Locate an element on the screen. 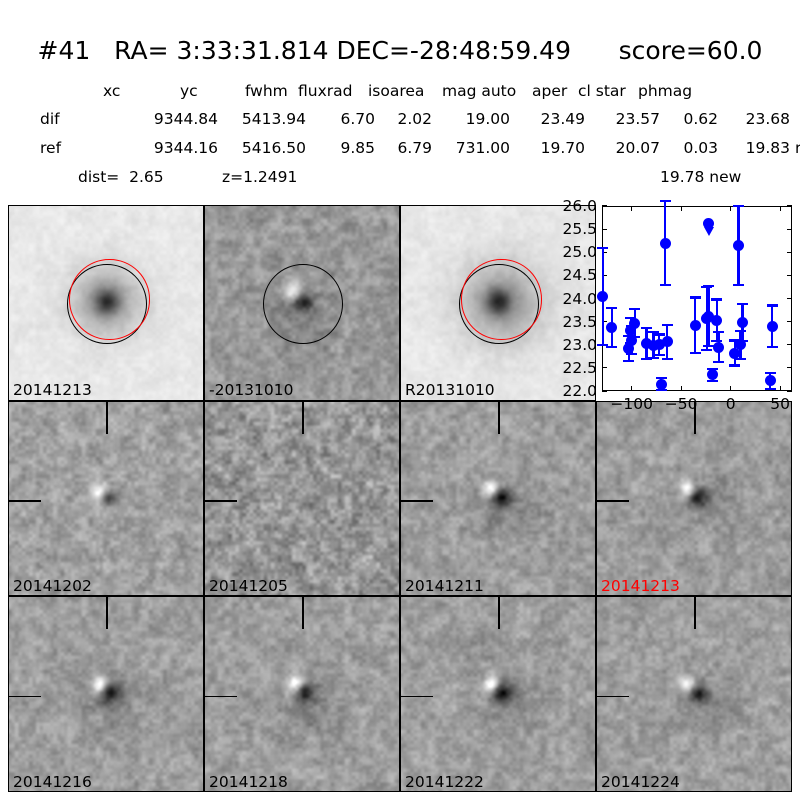 This screenshot has width=800, height=800. table-row-label: ref is located at coordinates (51, 148).